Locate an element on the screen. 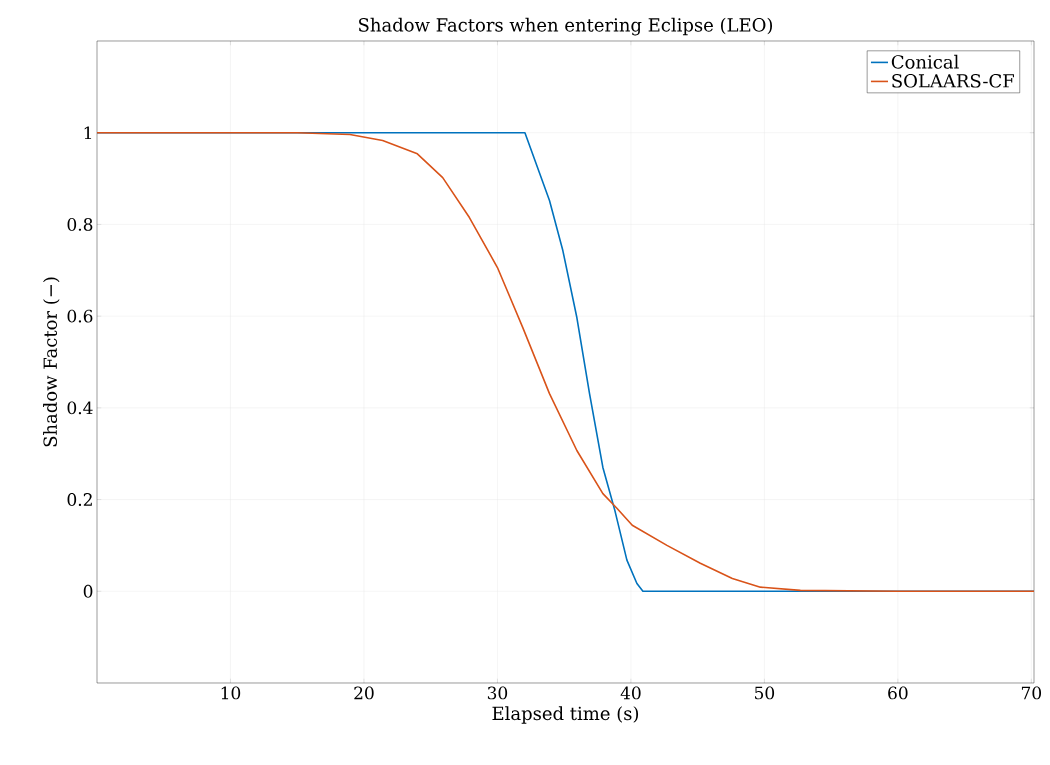  x-tick-label: 60 is located at coordinates (898, 693).